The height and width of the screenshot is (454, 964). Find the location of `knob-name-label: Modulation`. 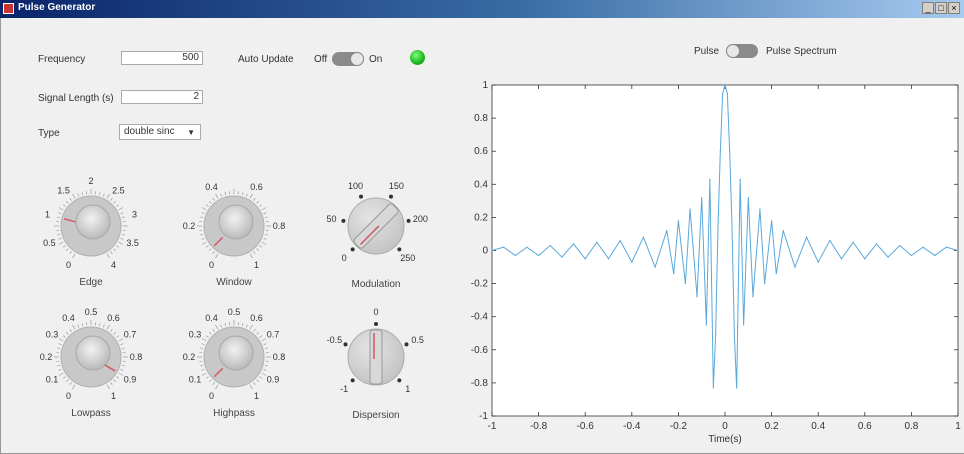

knob-name-label: Modulation is located at coordinates (376, 284).